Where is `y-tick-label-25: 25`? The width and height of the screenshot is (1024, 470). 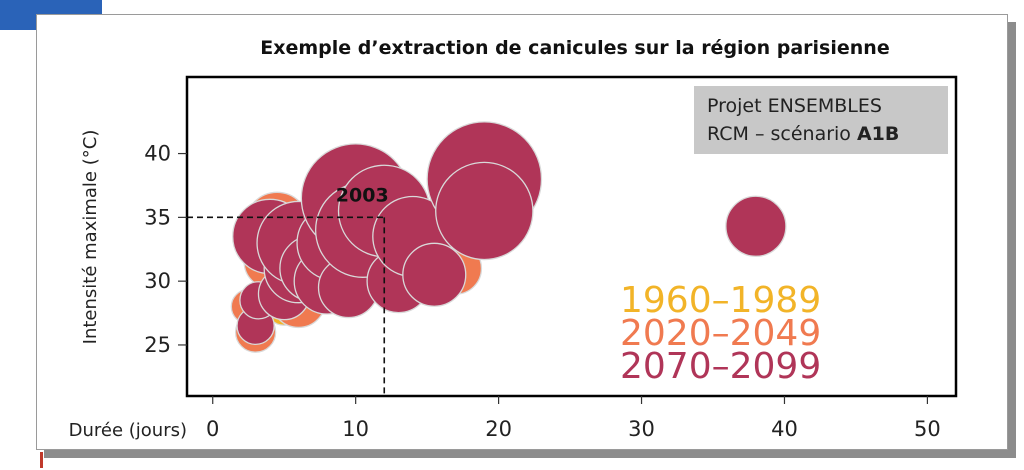
y-tick-label-25: 25 is located at coordinates (157, 345).